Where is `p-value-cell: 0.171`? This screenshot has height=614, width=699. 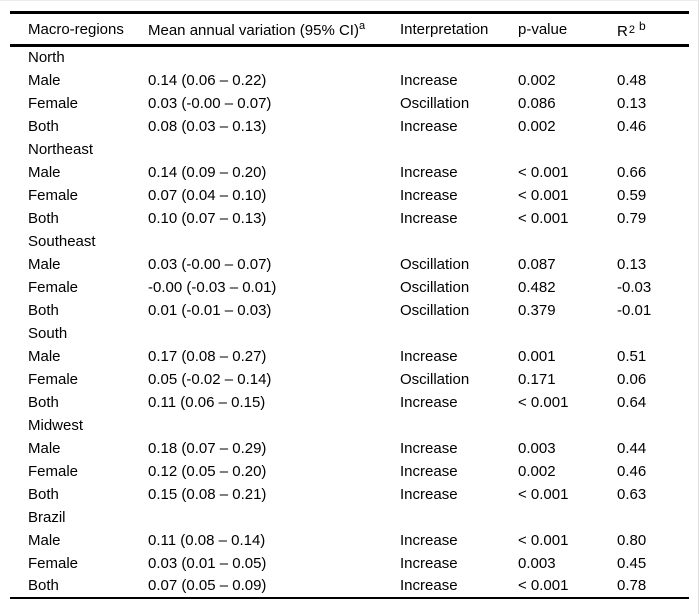
p-value-cell: 0.171 is located at coordinates (537, 379).